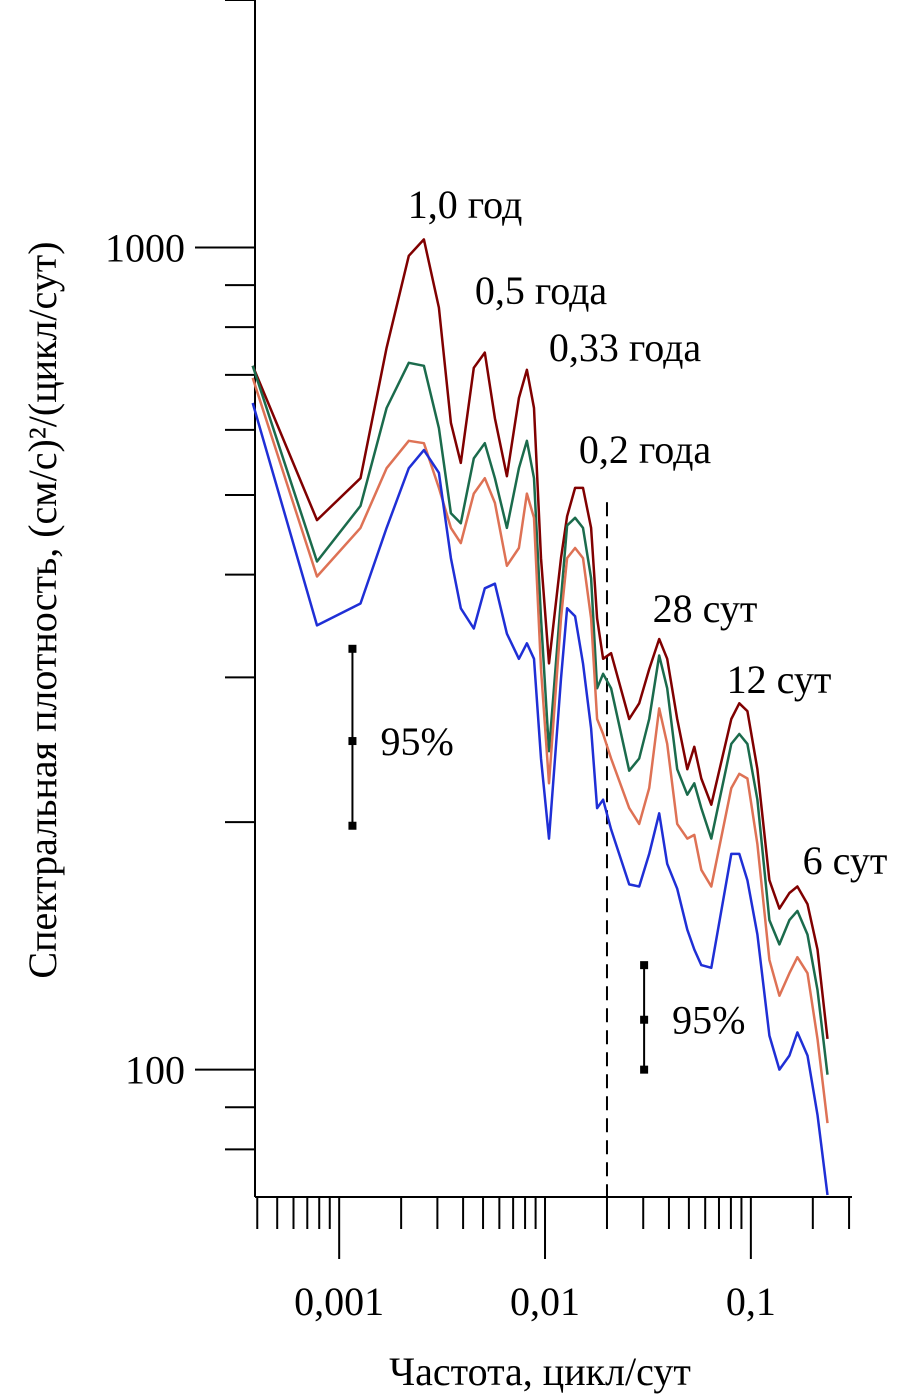 Image resolution: width=899 pixels, height=1397 pixels. Describe the element at coordinates (845, 860) in the screenshot. I see `annotation: 6 сут` at that location.